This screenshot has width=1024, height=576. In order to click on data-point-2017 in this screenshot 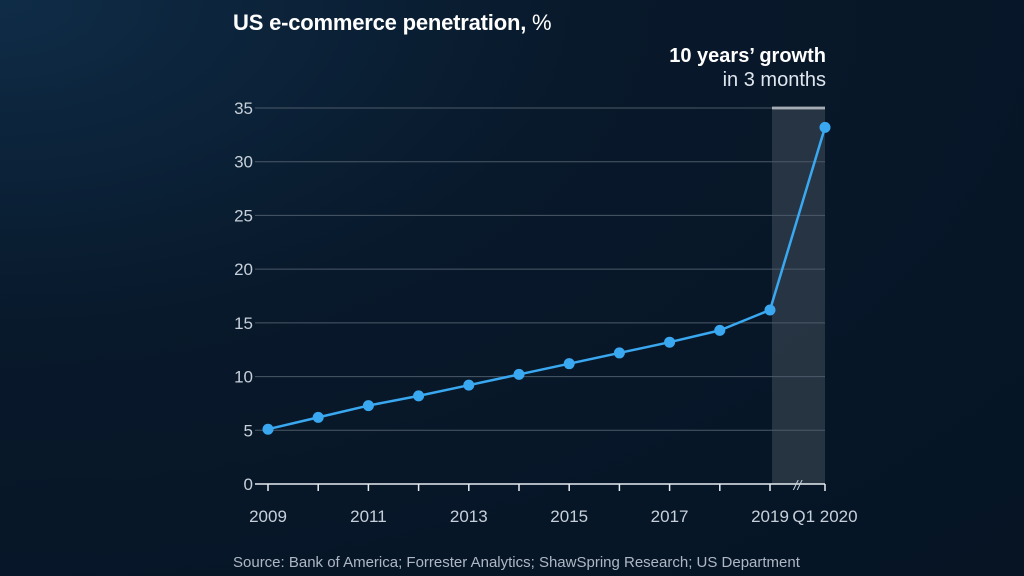, I will do `click(670, 342)`.